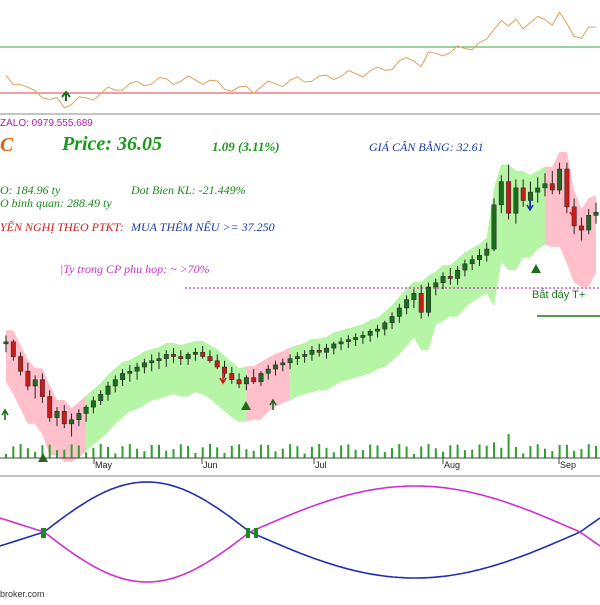 Image resolution: width=600 pixels, height=605 pixels. Describe the element at coordinates (188, 190) in the screenshot. I see `volume-spike-text: Dot Bien KL: -21.449%` at that location.